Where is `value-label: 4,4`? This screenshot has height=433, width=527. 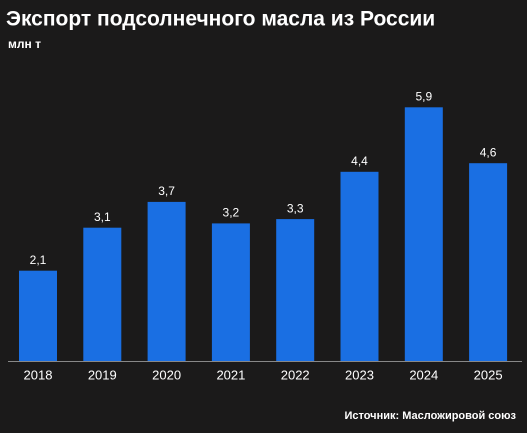
value-label: 4,4 is located at coordinates (359, 161).